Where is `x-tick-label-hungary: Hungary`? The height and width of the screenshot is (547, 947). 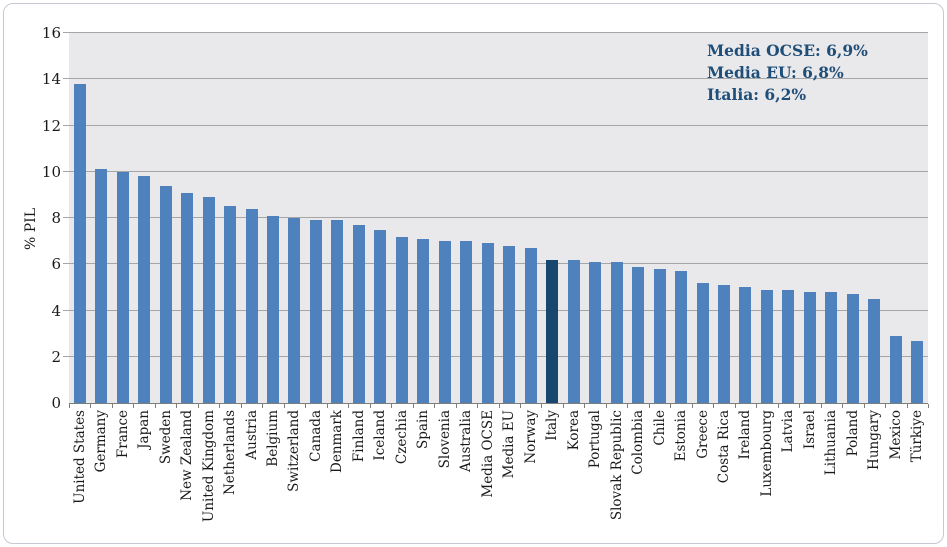 x-tick-label-hungary: Hungary is located at coordinates (874, 440).